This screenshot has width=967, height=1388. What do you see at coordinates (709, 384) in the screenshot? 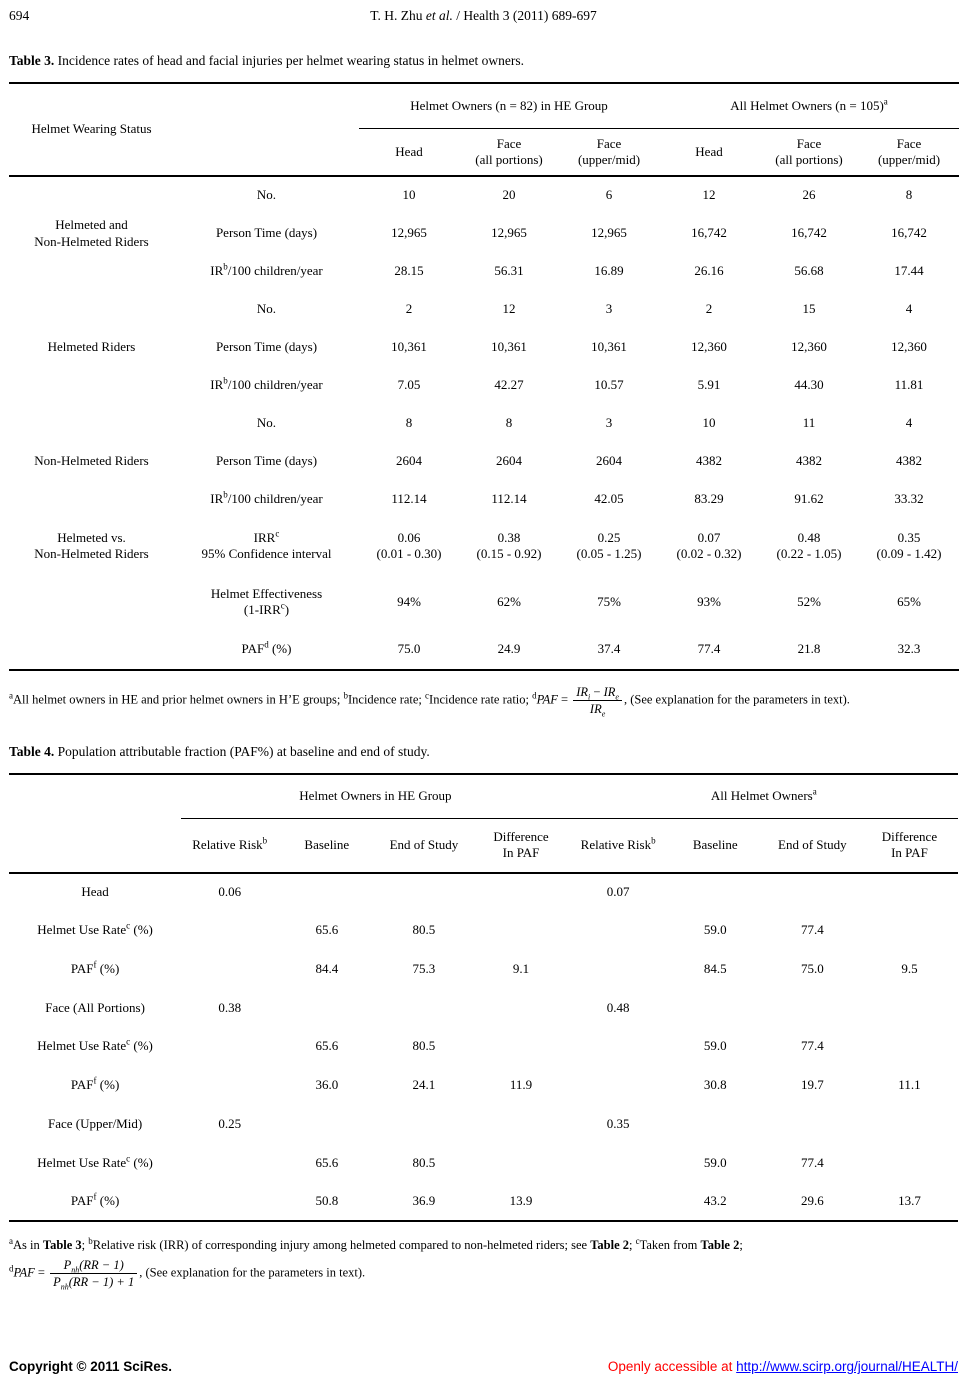
I see `t3-cell: 5.91` at bounding box center [709, 384].